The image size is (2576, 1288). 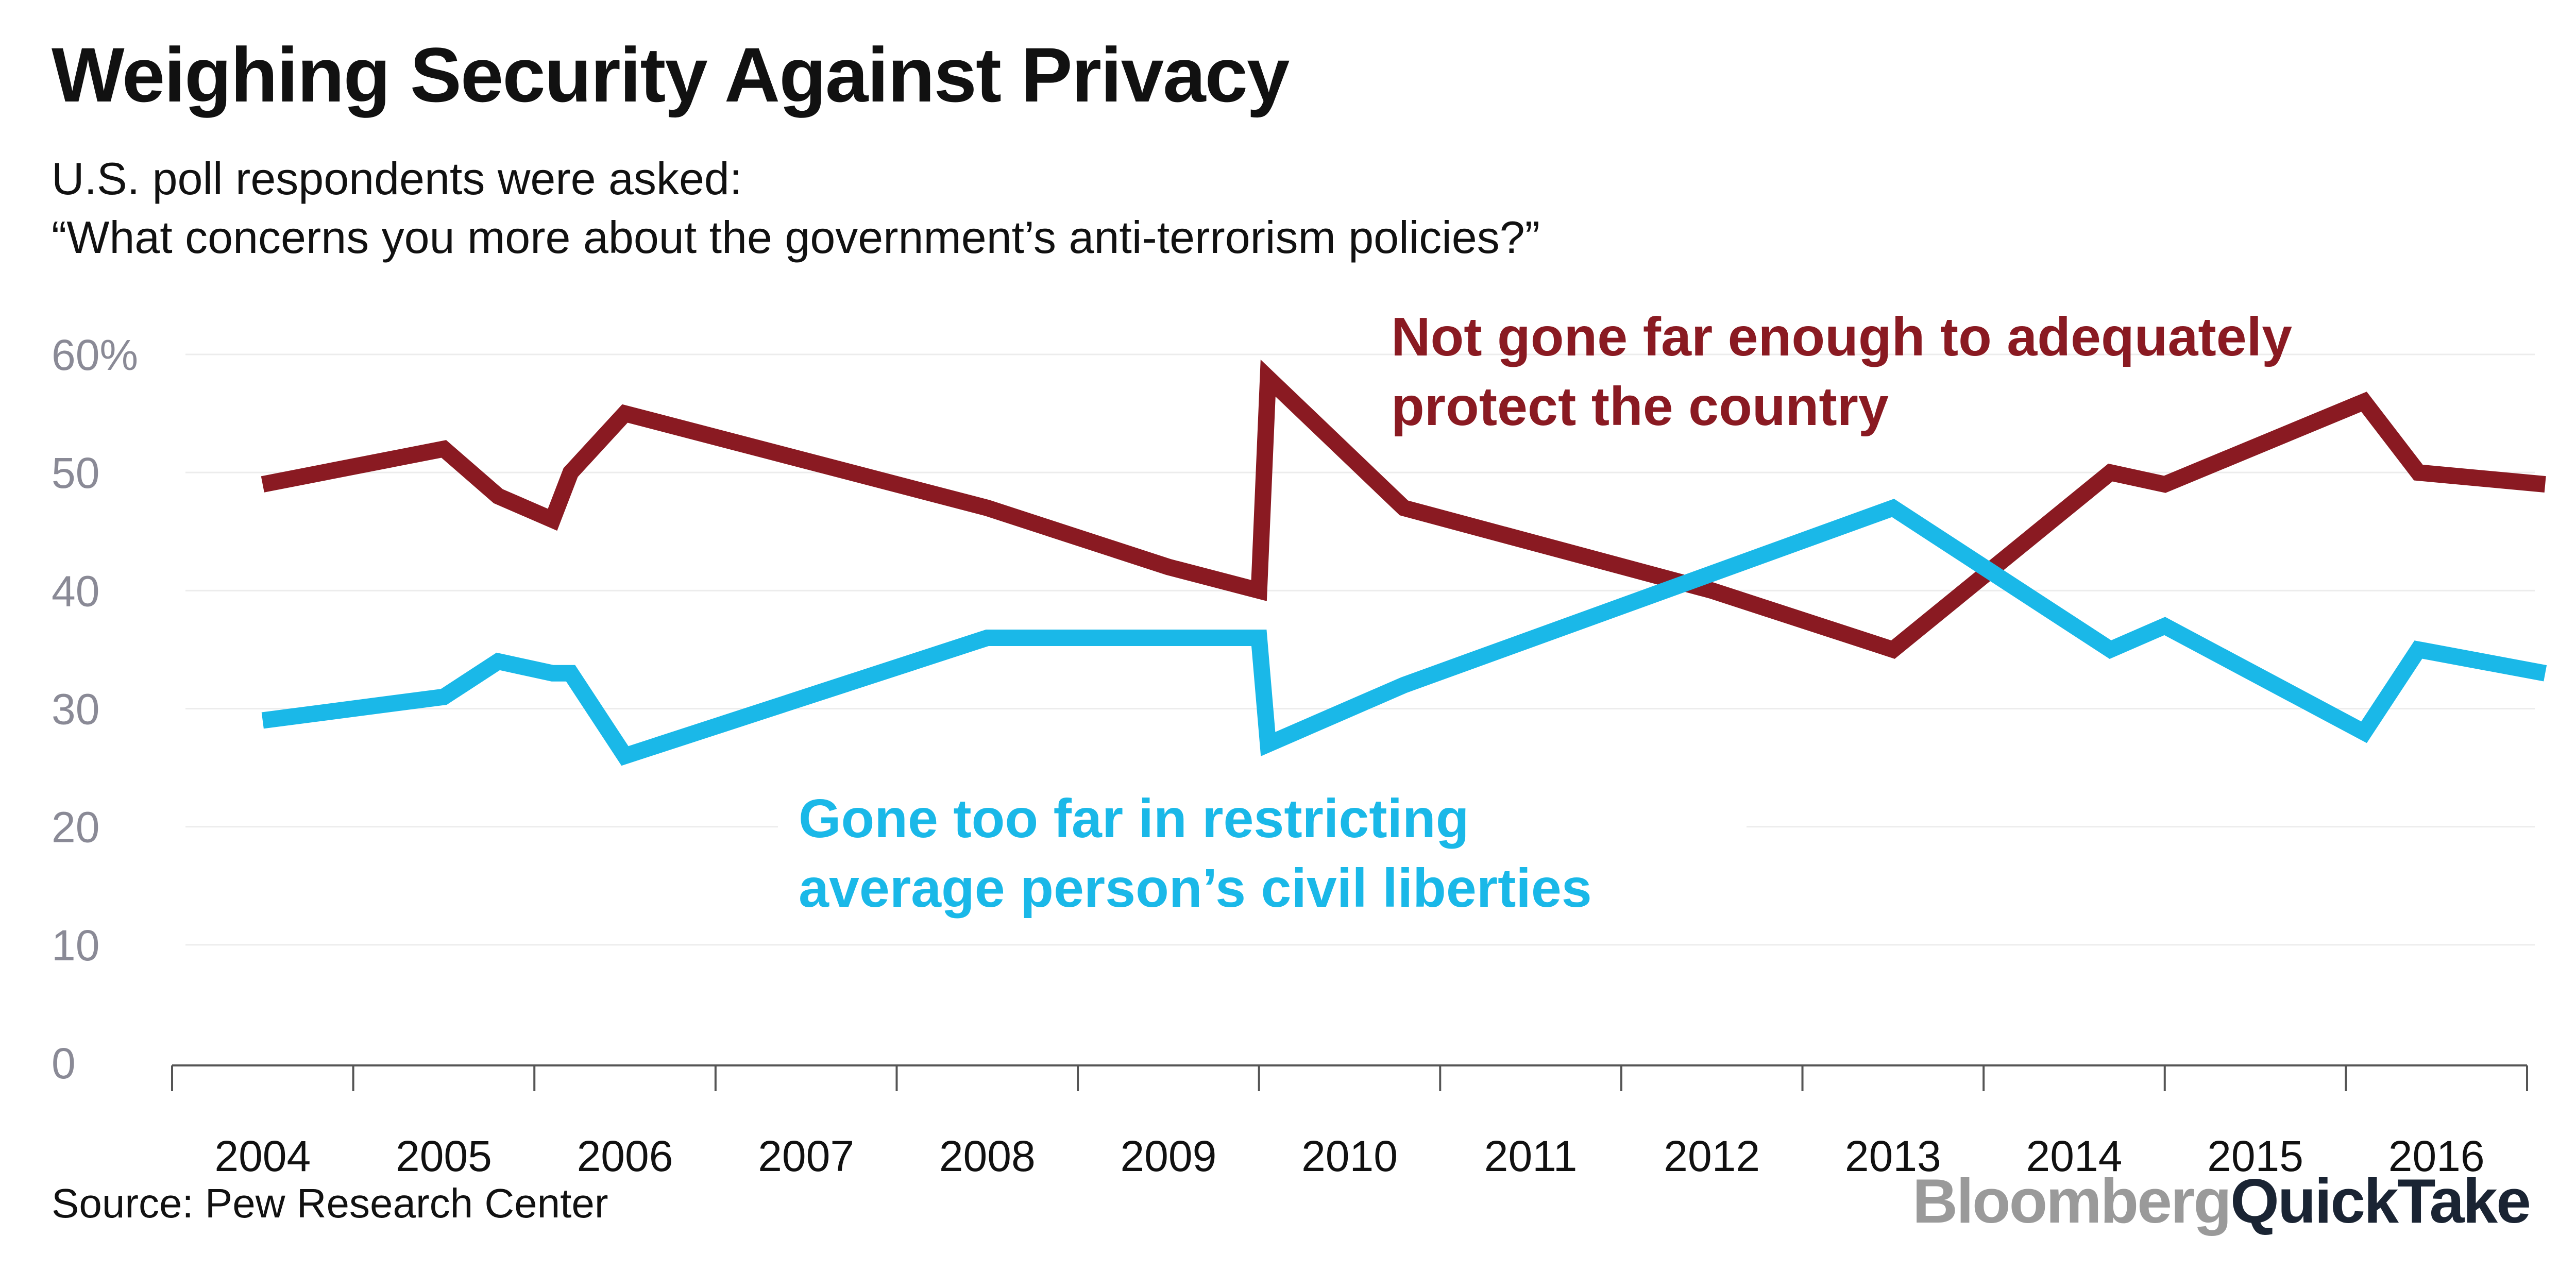 What do you see at coordinates (1712, 1156) in the screenshot?
I see `x-tick-label: 2012` at bounding box center [1712, 1156].